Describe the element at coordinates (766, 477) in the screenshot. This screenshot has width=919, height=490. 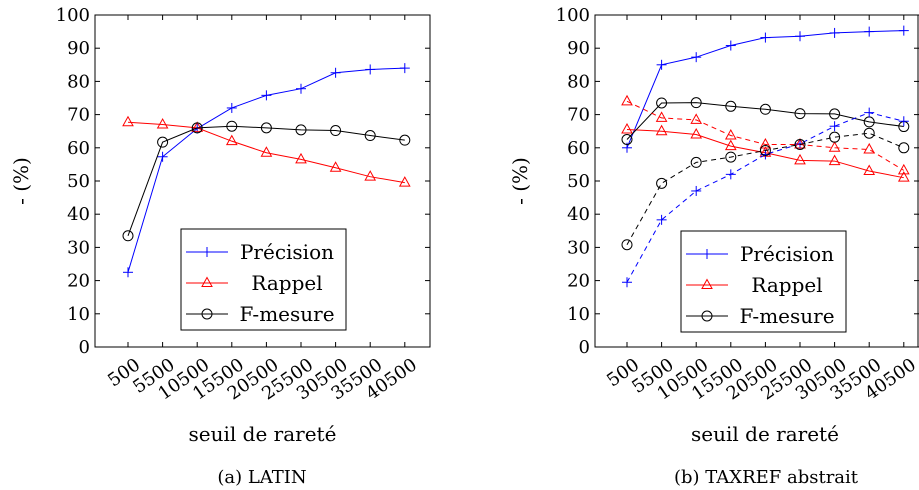
I see `figure-caption: (b) TAXREF abstrait` at that location.